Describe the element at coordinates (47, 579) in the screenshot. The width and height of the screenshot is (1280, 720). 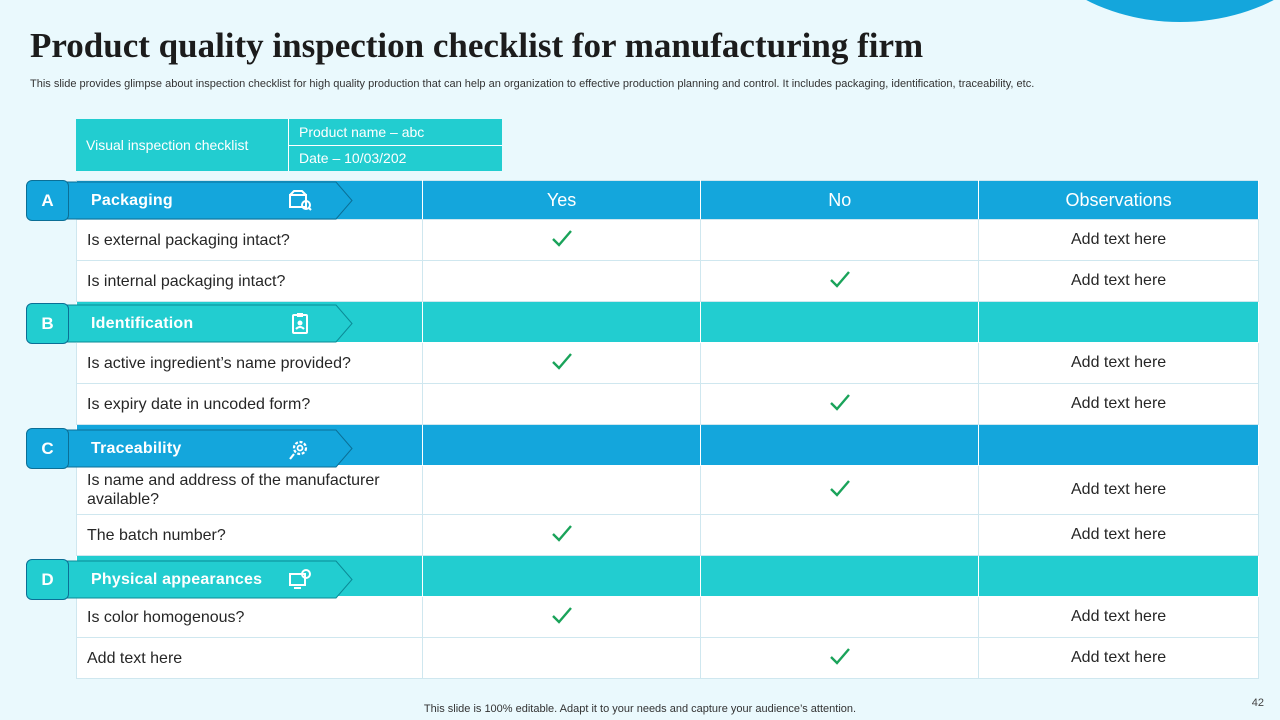
I see `section-letter: D` at that location.